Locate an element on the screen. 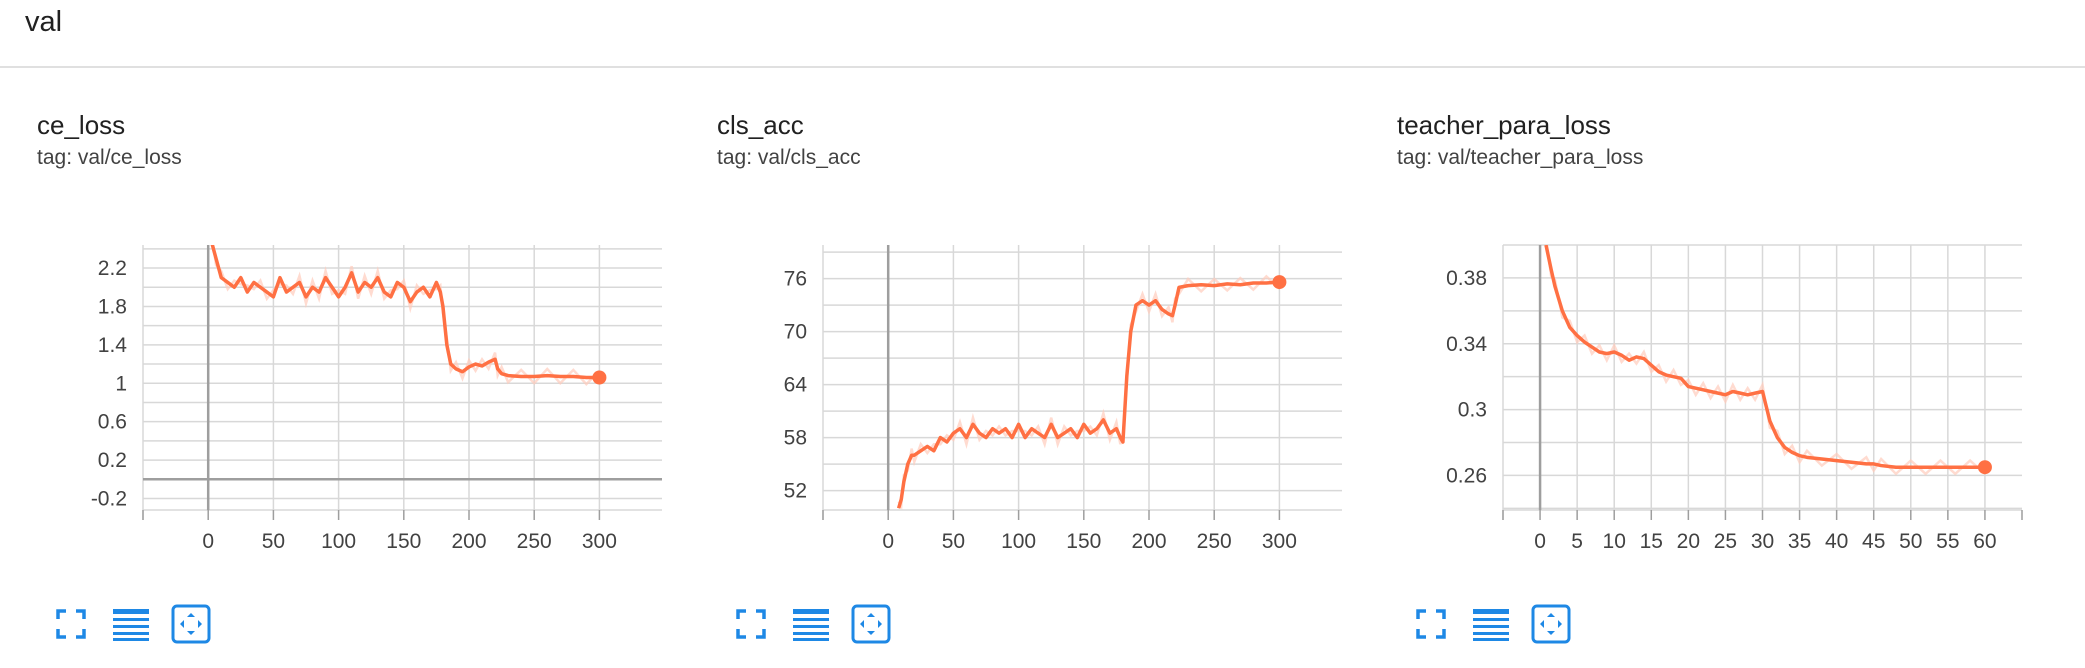 The height and width of the screenshot is (668, 2085). y-tick-label: 0.38 is located at coordinates (1466, 278).